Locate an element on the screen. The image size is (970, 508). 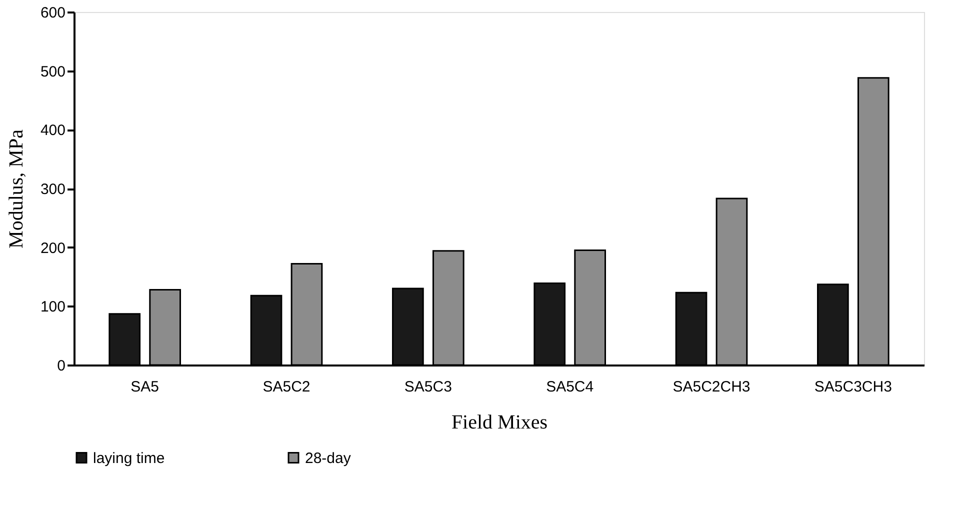
x-tick-label: SA5C4 is located at coordinates (570, 387).